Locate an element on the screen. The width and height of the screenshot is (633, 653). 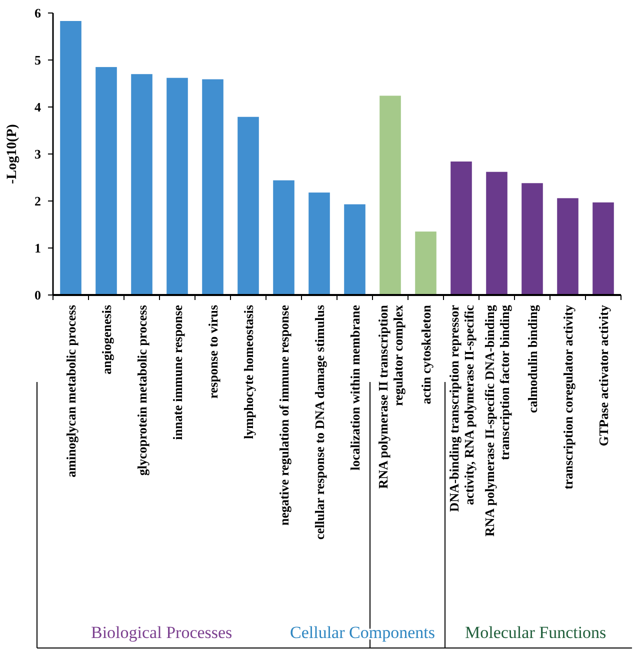
x-tick-label: angiogenesis is located at coordinates (106, 339).